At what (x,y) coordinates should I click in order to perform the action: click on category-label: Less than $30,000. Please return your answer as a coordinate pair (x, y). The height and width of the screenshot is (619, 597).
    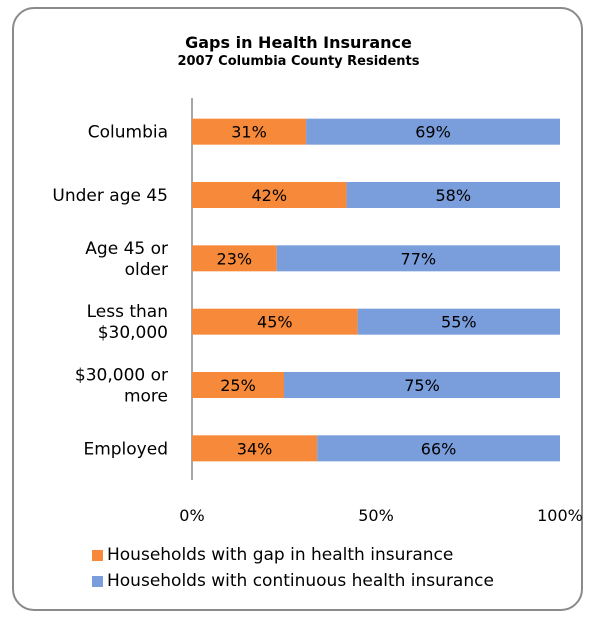
    Looking at the image, I should click on (127, 322).